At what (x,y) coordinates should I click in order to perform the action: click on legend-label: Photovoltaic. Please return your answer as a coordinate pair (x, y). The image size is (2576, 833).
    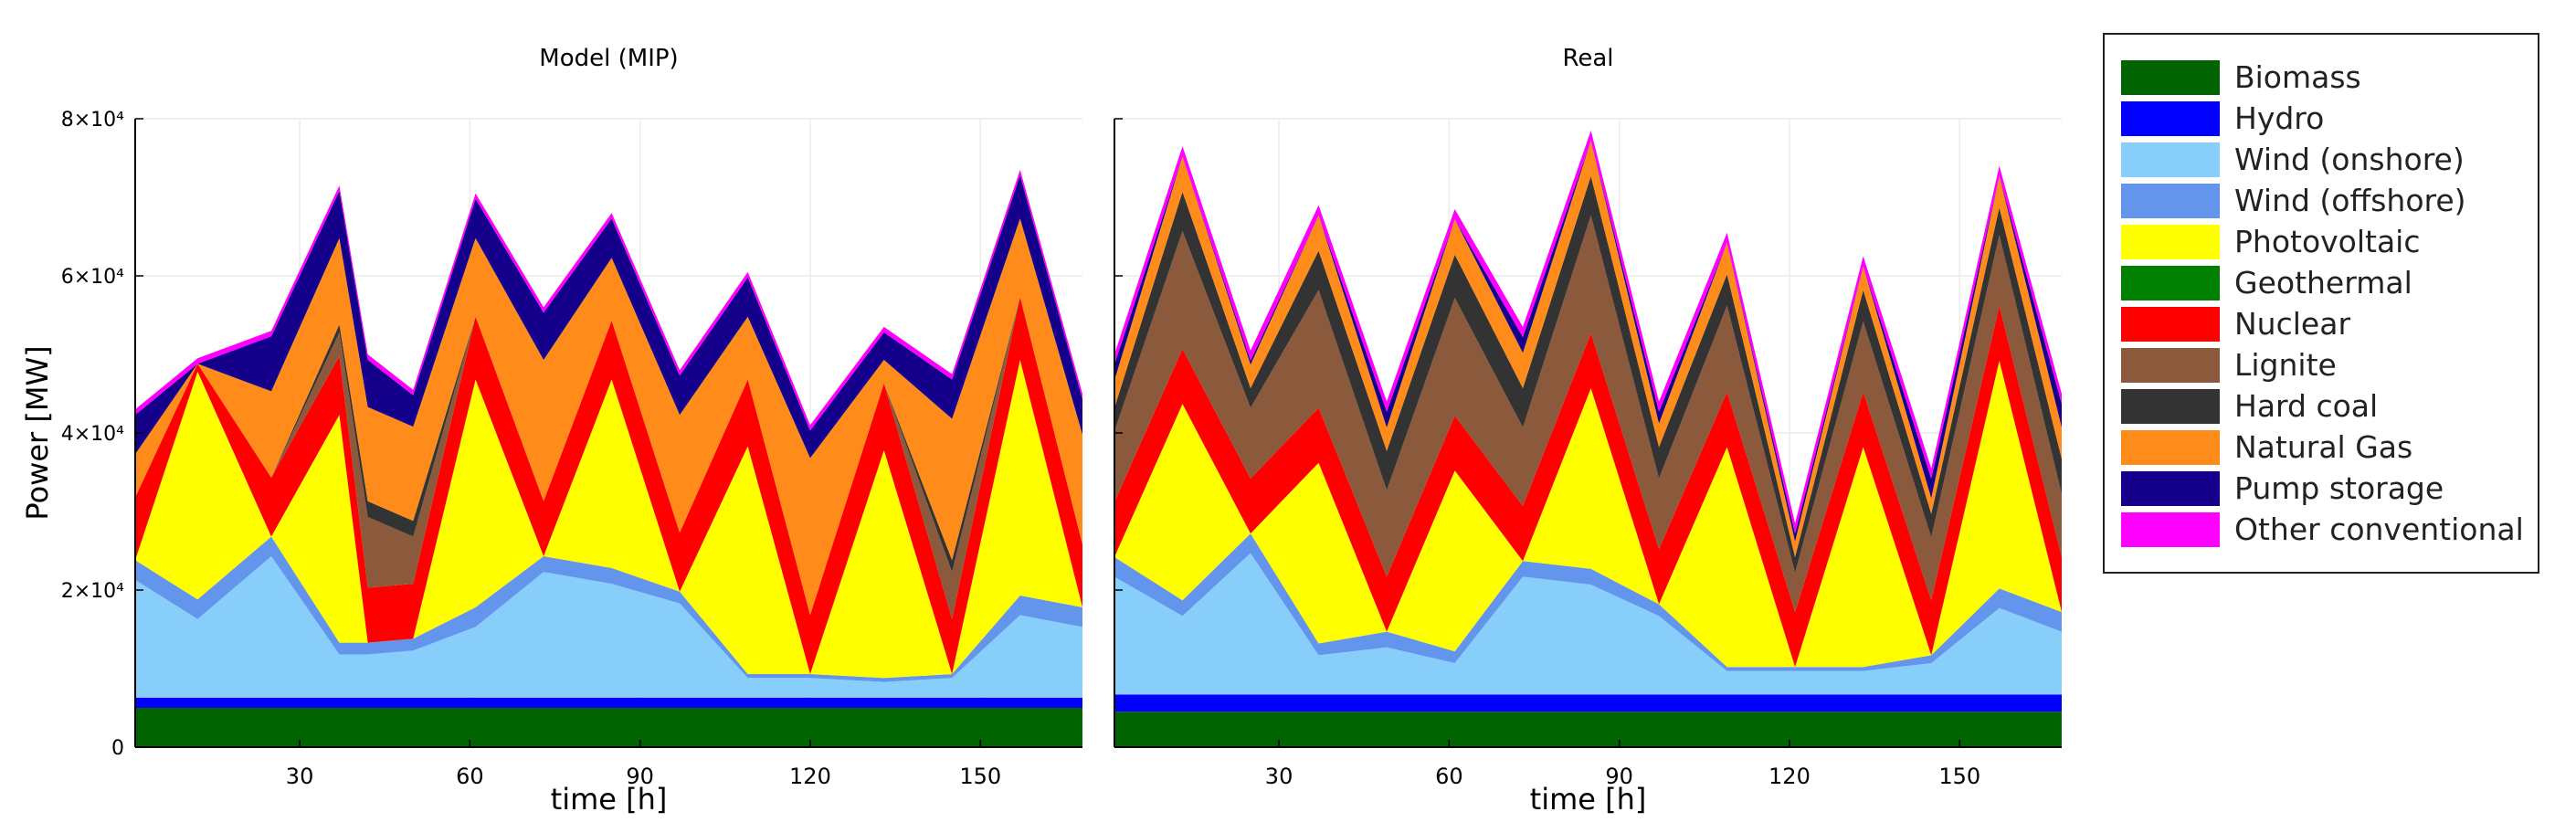
    Looking at the image, I should click on (2327, 241).